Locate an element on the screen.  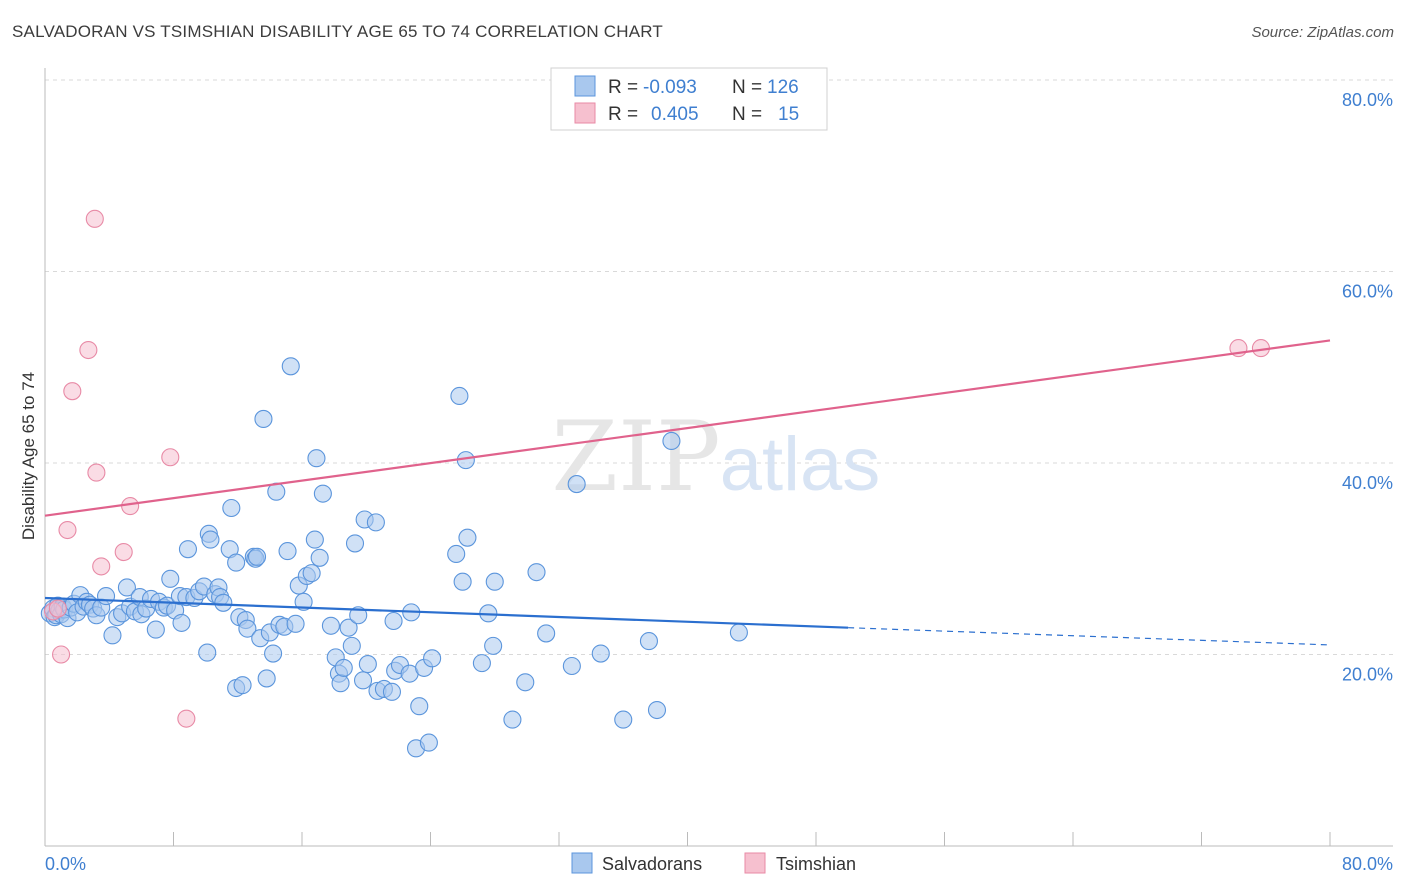
y-tick-label: 80.0% is located at coordinates (1367, 100).